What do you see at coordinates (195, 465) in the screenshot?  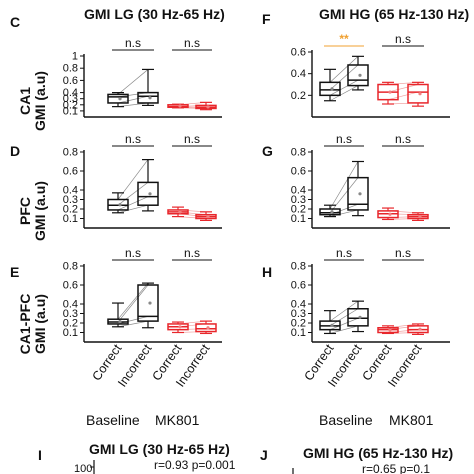 I see `stat-text-i: r=0.93 p=0.001` at bounding box center [195, 465].